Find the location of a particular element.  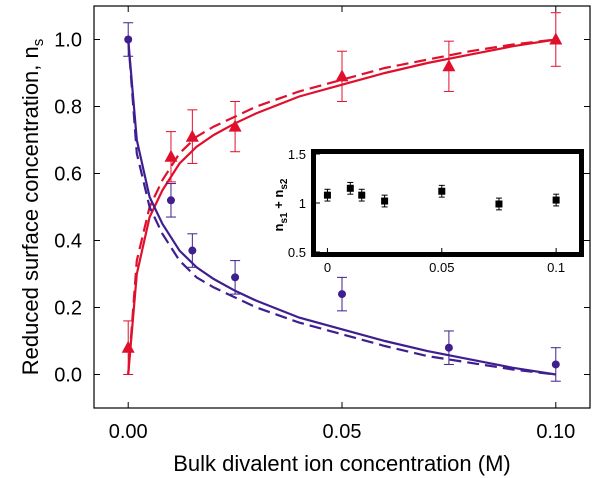

y-tick-label: 0.4 is located at coordinates (68, 242).